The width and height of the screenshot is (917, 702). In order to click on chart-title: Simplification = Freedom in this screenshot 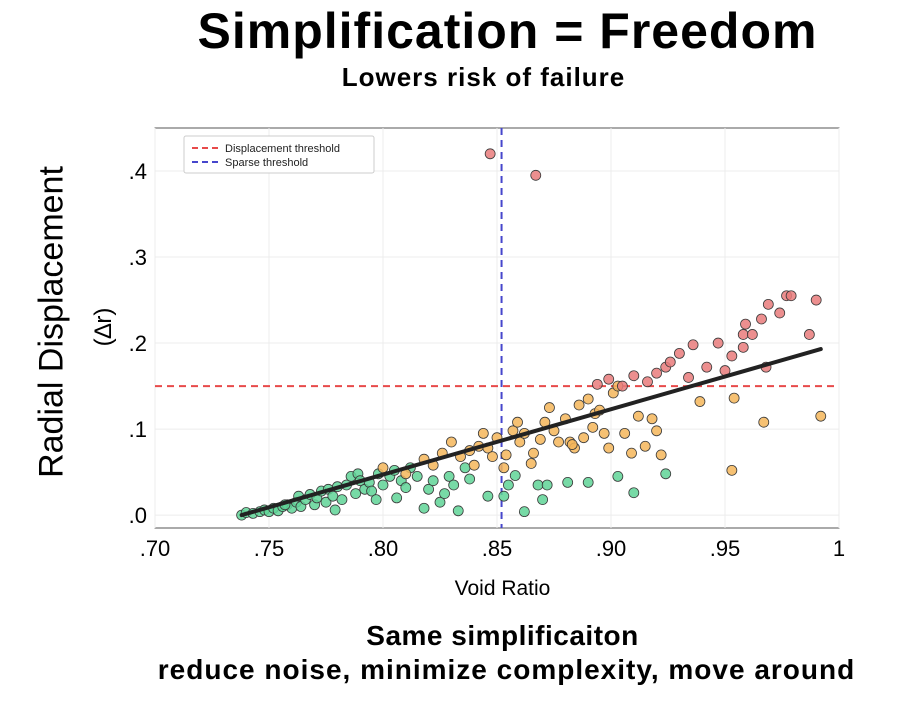, I will do `click(507, 31)`.